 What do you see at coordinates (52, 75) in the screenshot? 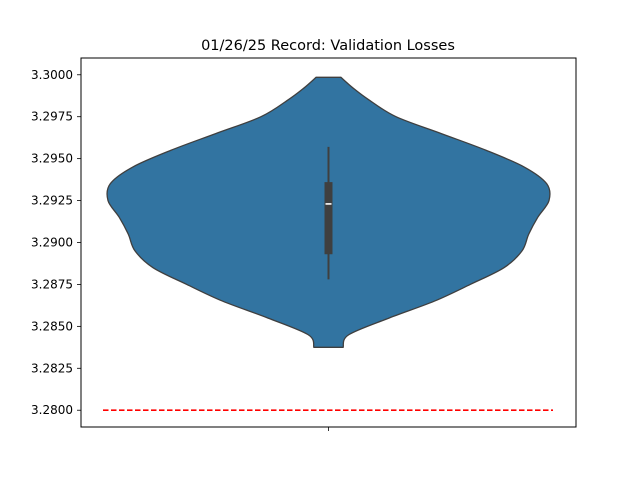
I see `y-tick-label: 3.3000` at bounding box center [52, 75].